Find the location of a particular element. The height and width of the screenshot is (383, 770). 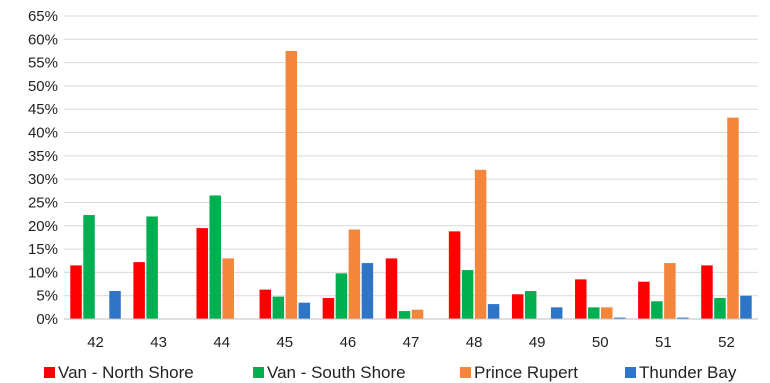

y-tick-label: 5% is located at coordinates (47, 296).